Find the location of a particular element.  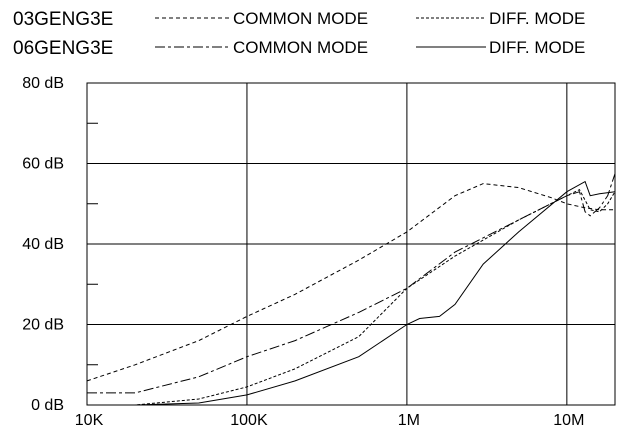

y-tick-label: 80 dB is located at coordinates (43, 83).